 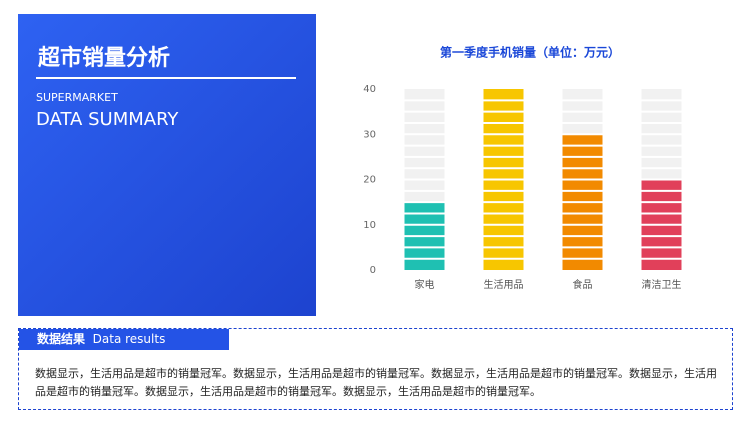 I want to click on x-tick-label: 食品, so click(x=583, y=284).